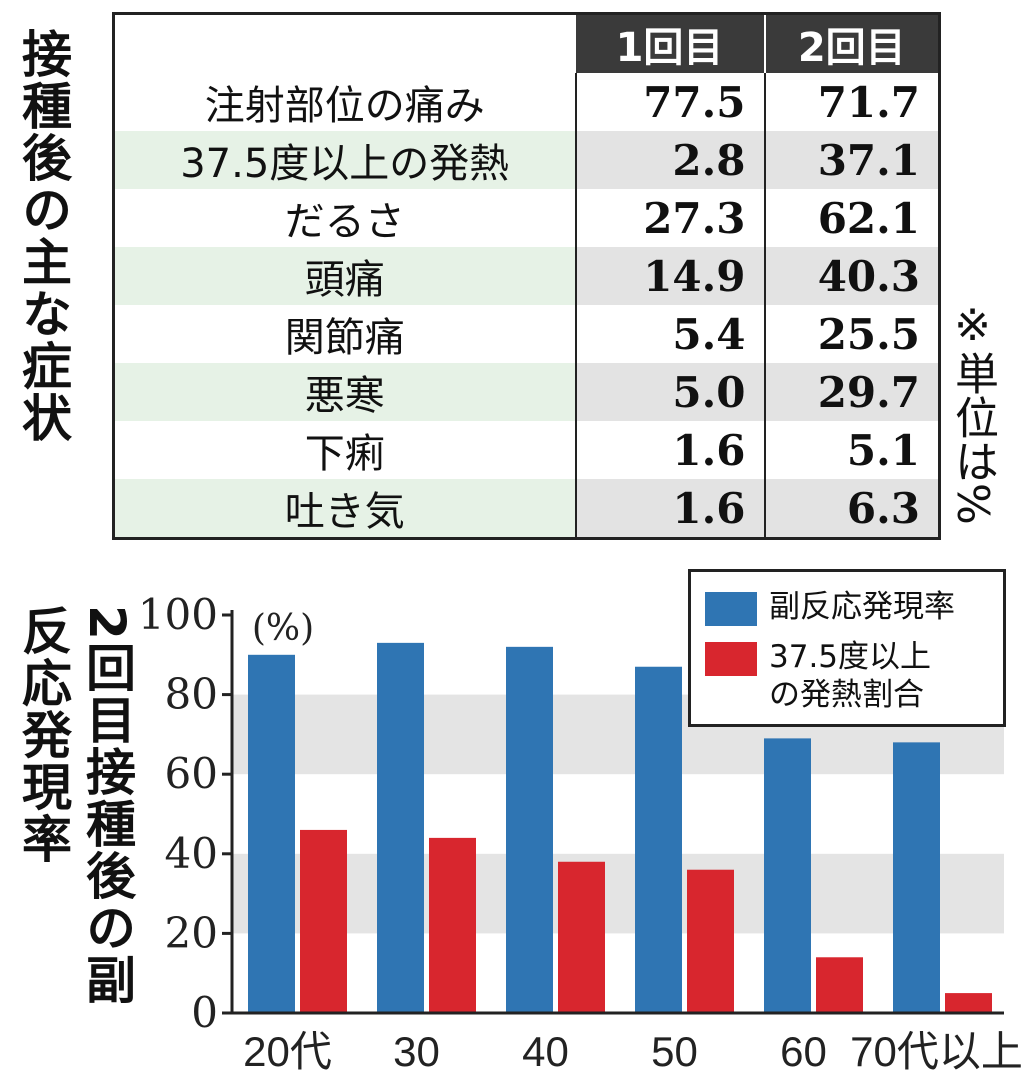 This screenshot has width=1023, height=1074. What do you see at coordinates (669, 102) in the screenshot?
I see `dose1-value: 77.5` at bounding box center [669, 102].